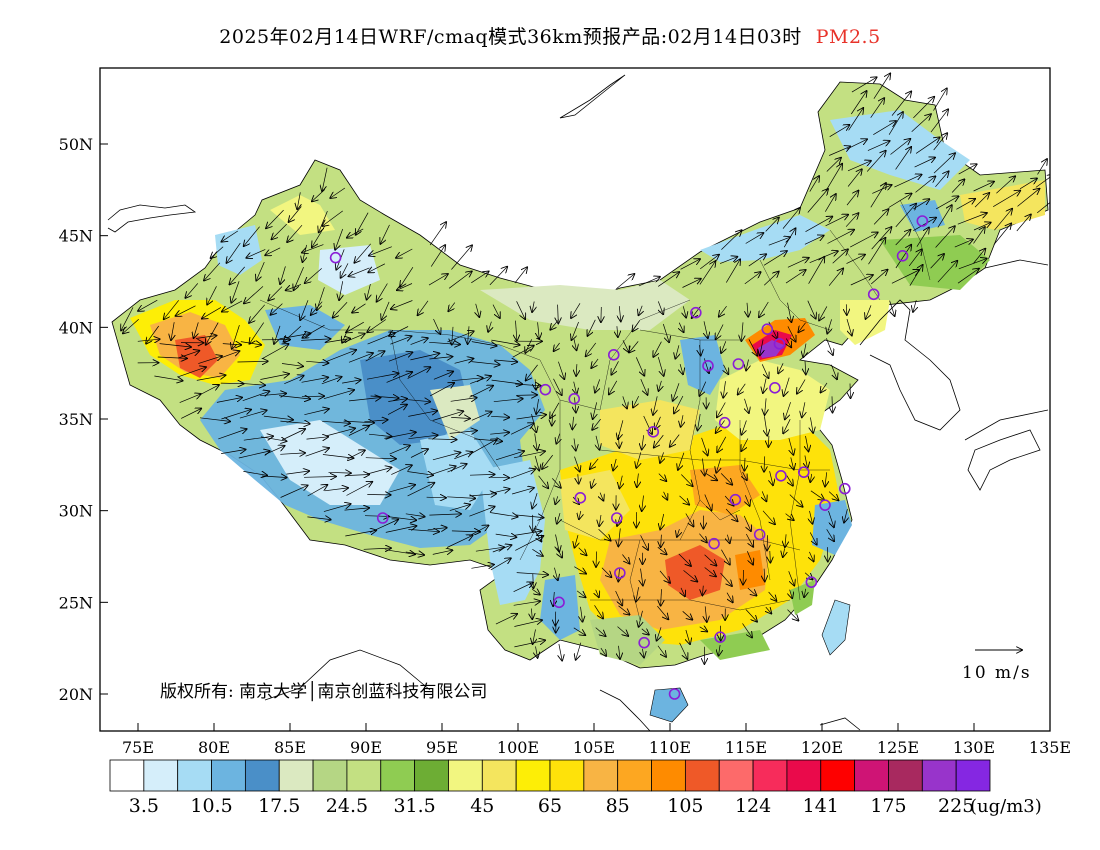 The height and width of the screenshot is (850, 1100). Describe the element at coordinates (76, 419) in the screenshot. I see `lat-tick-label: 35N` at that location.